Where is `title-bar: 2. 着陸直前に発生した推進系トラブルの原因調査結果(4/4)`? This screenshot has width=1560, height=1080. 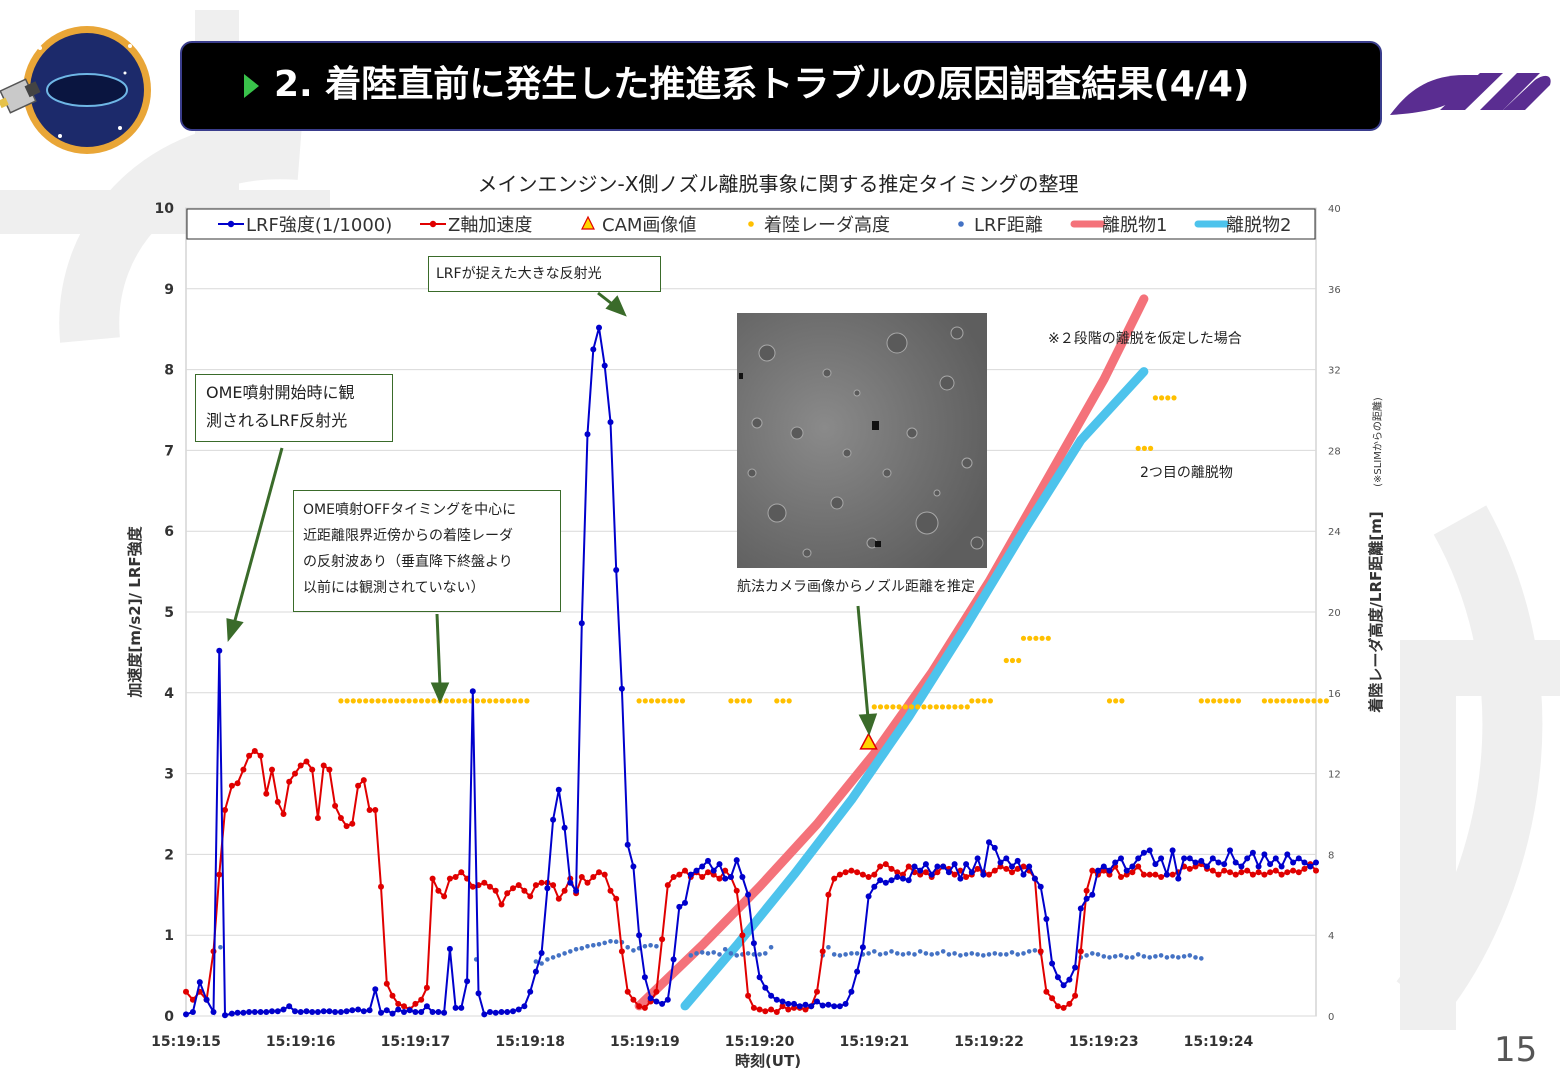 title-bar: 2. 着陸直前に発生した推進系トラブルの原因調査結果(4/4) is located at coordinates (781, 86).